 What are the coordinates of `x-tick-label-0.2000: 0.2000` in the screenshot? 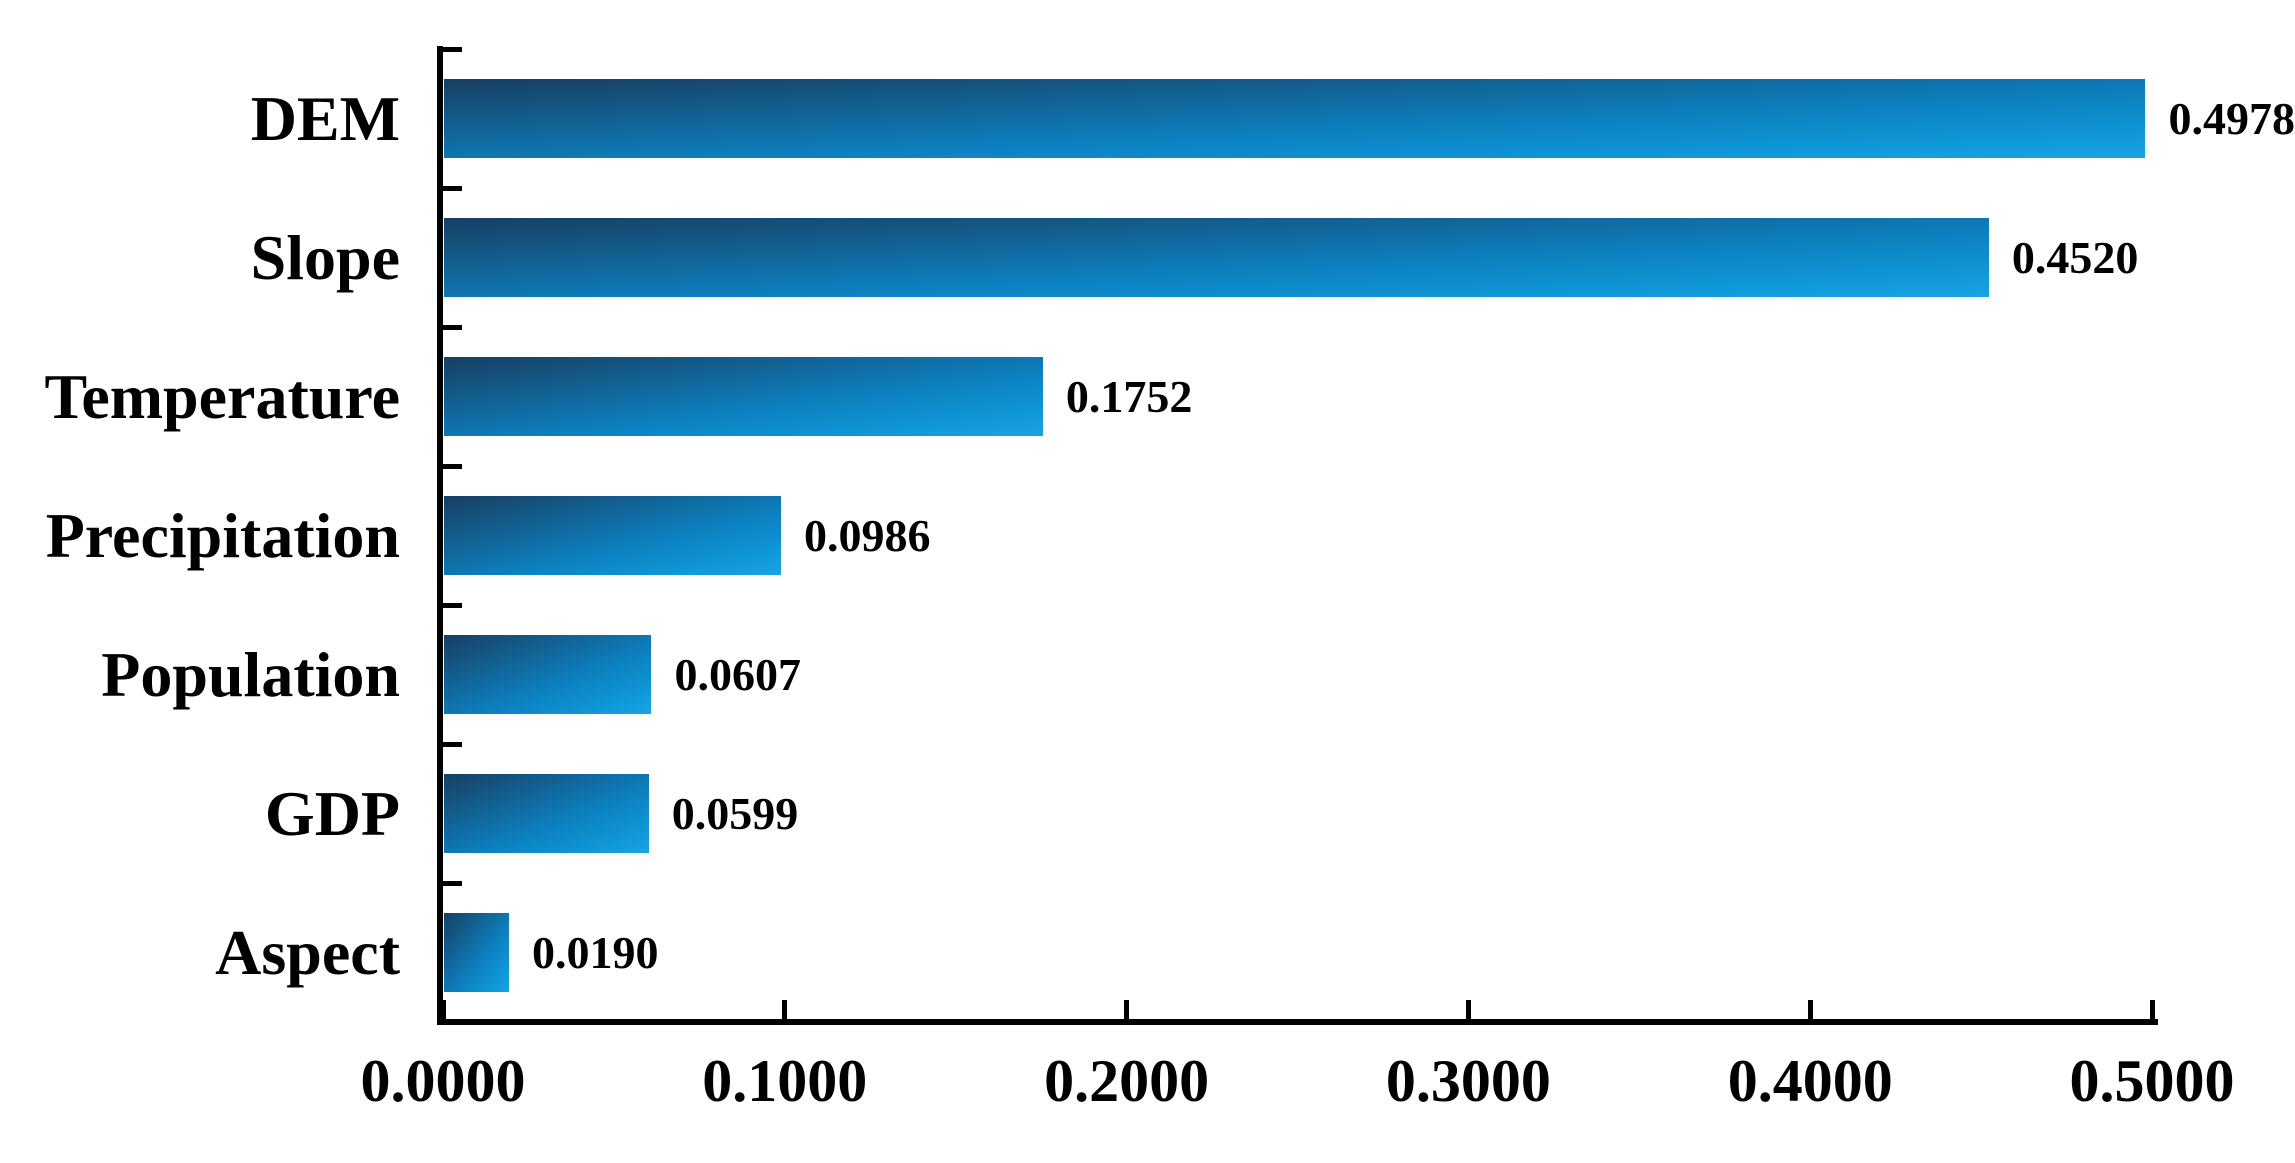 It's located at (1127, 1081).